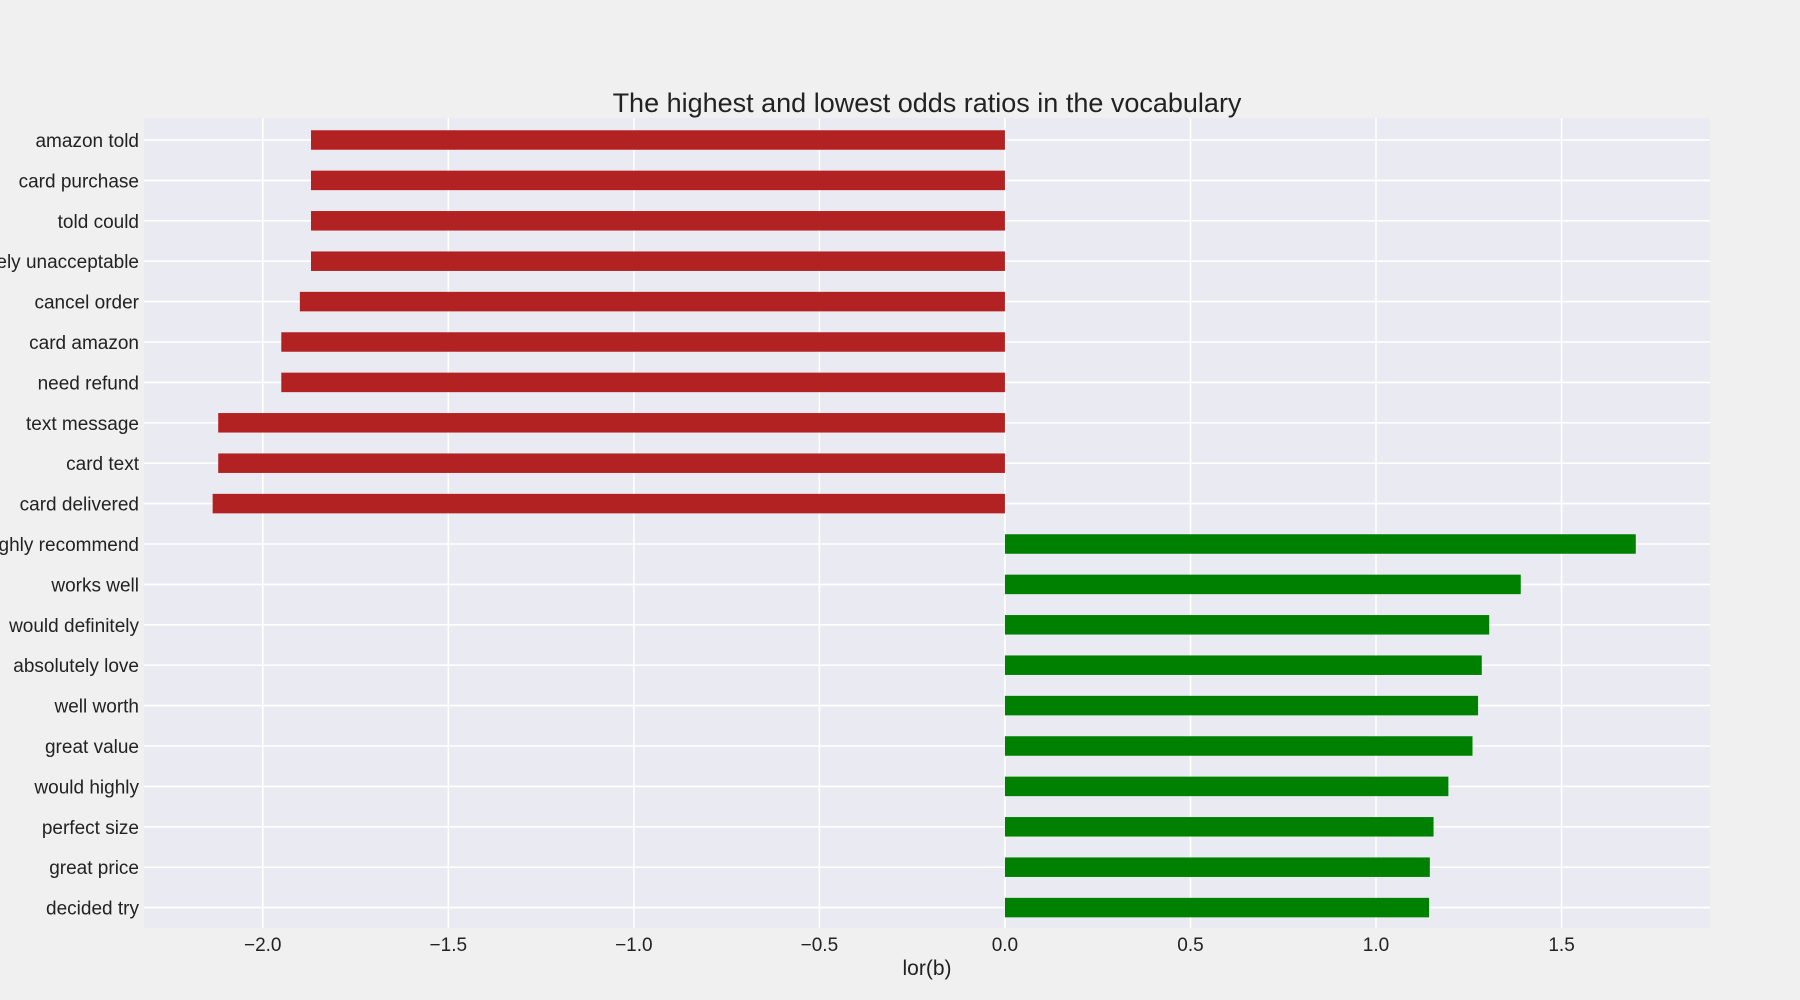 The height and width of the screenshot is (1000, 1800). Describe the element at coordinates (1376, 945) in the screenshot. I see `x-tick-label: 1.0` at that location.